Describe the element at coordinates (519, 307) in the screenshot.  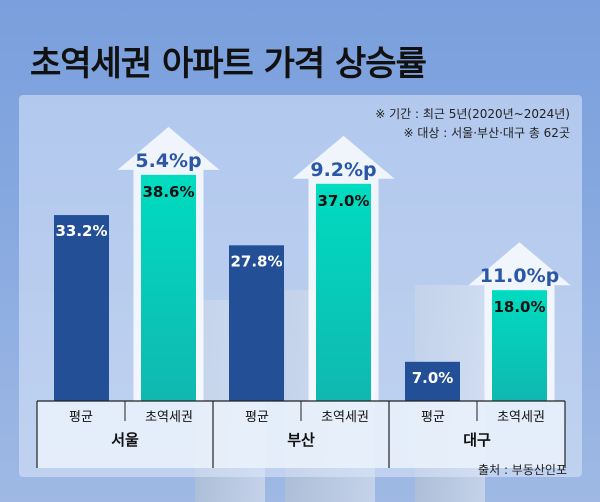
I see `bar-label-station: 18.0%` at that location.